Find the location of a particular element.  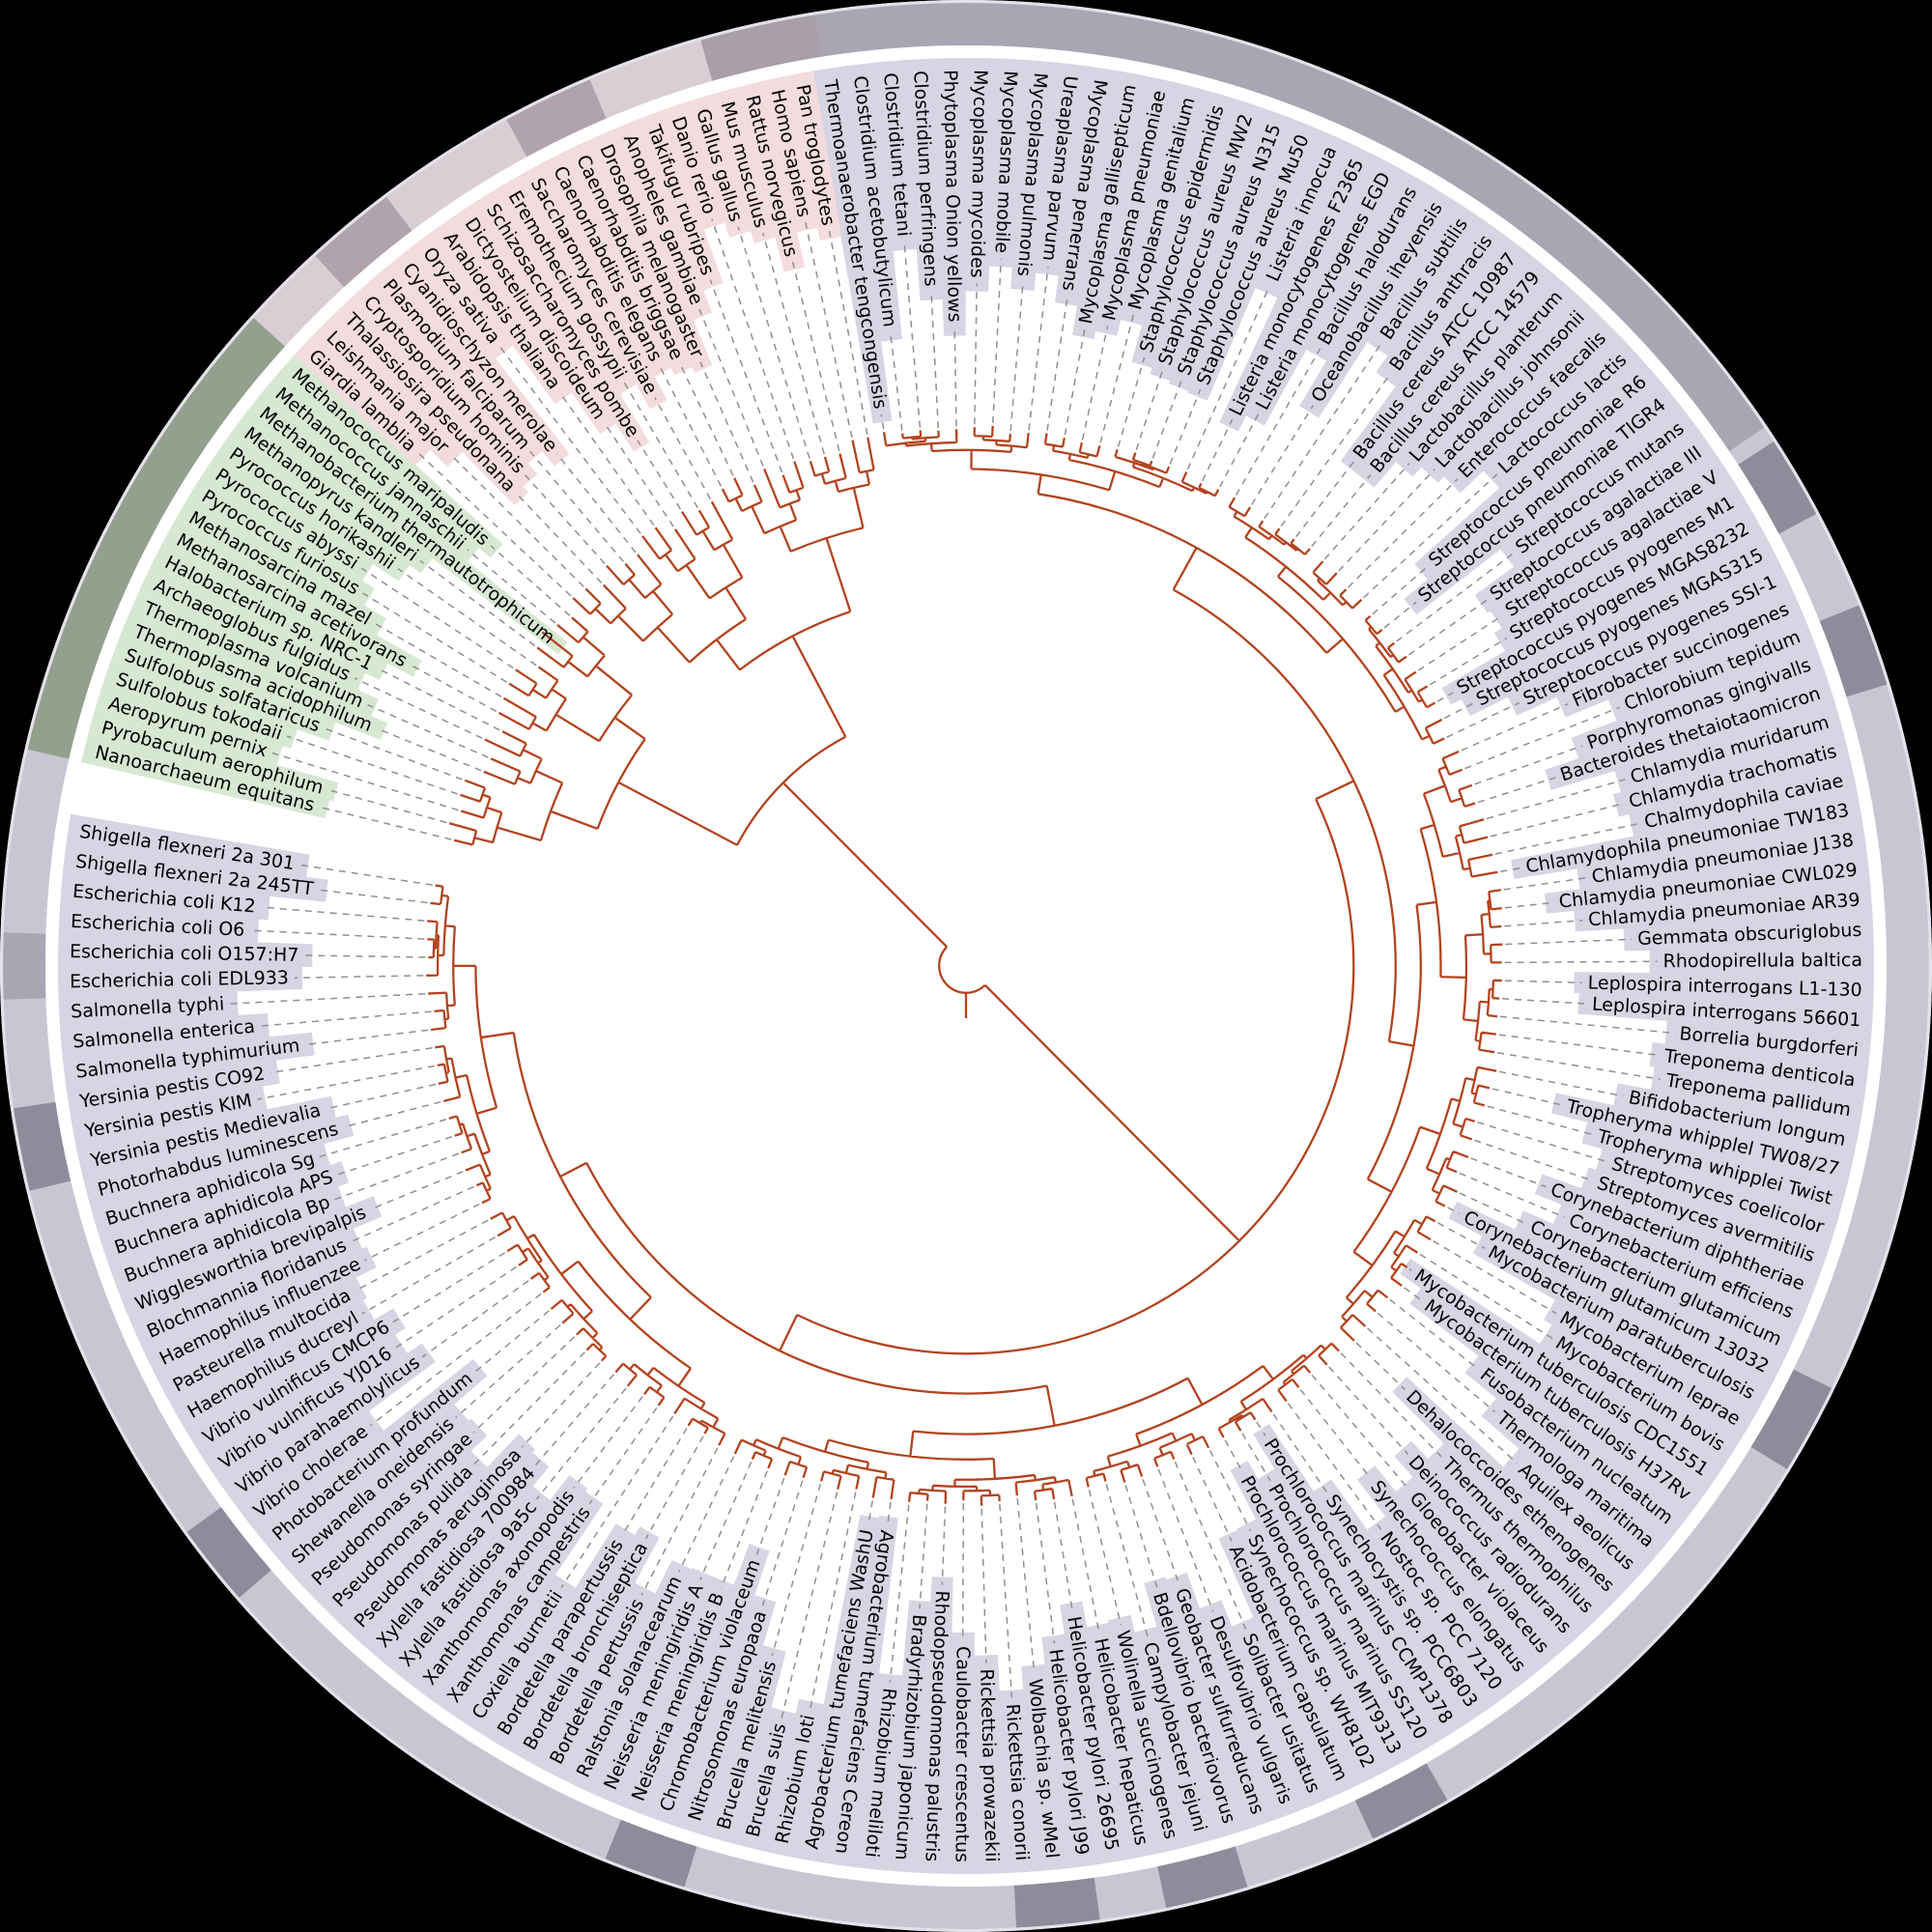

leaf-label: Phytoplasma Onion yellows is located at coordinates (952, 196).